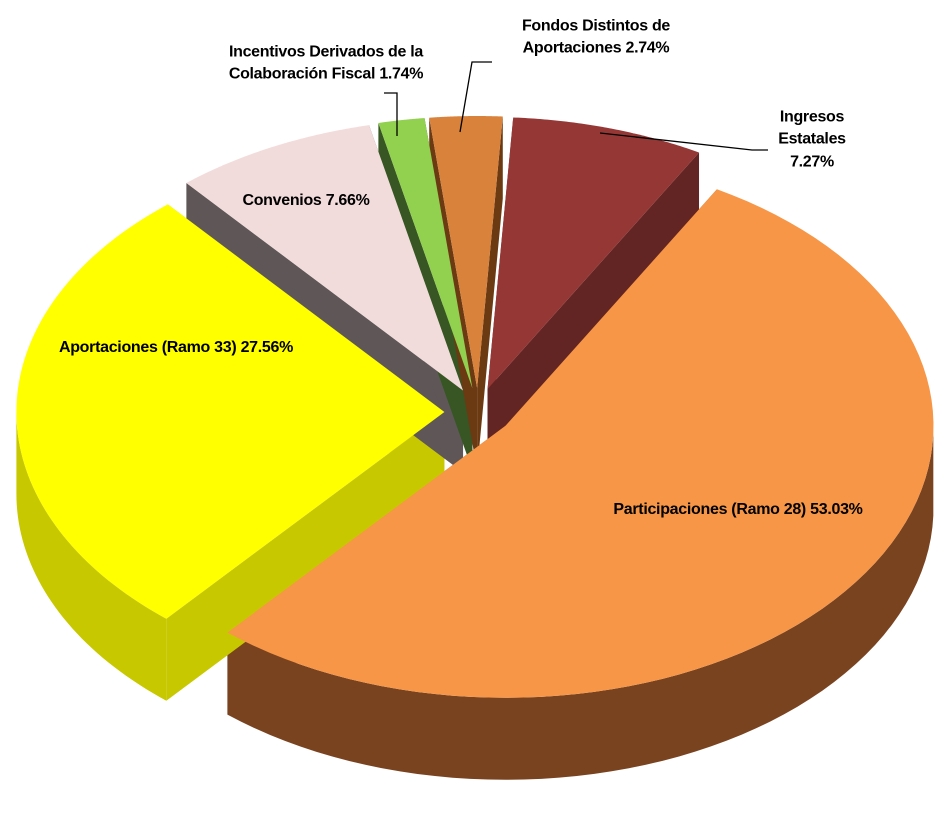 The width and height of the screenshot is (942, 815). What do you see at coordinates (490, 293) in the screenshot?
I see `slice-wall` at bounding box center [490, 293].